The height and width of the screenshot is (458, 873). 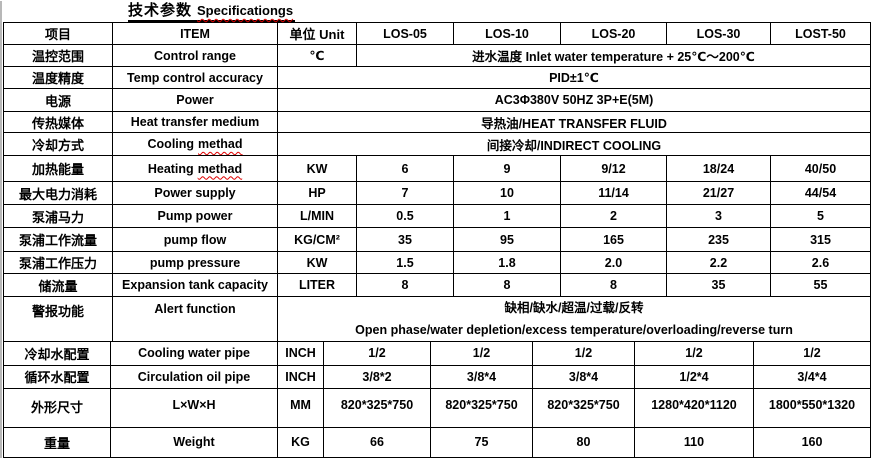 I want to click on window-edge-strip, so click(x=1, y=229).